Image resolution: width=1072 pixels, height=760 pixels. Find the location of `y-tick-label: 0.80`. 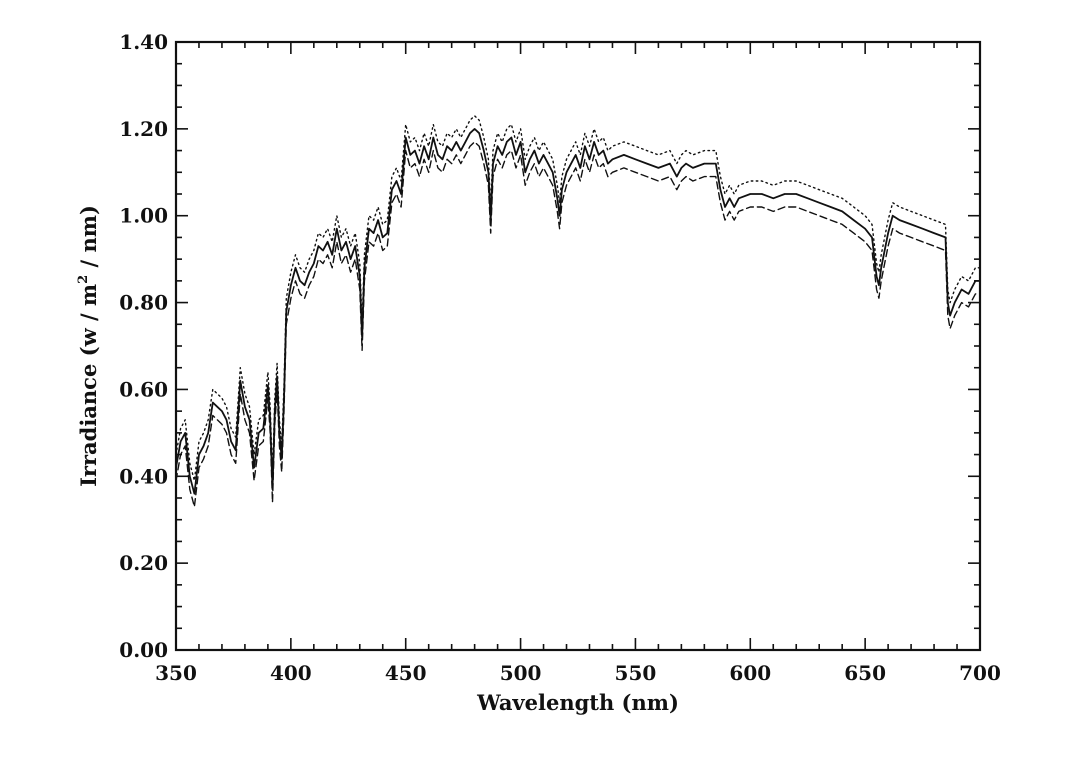

y-tick-label: 0.80 is located at coordinates (143, 303).